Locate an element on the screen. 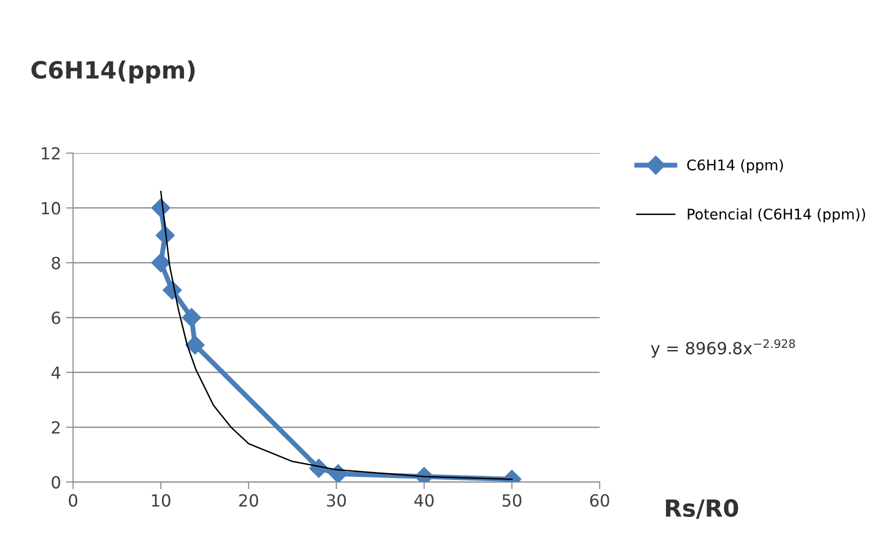  x-tick-label: 20 is located at coordinates (248, 500).